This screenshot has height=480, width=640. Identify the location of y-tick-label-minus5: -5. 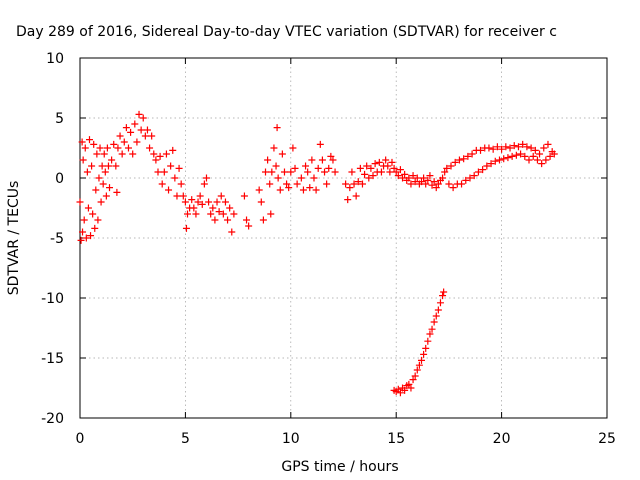
(57, 239).